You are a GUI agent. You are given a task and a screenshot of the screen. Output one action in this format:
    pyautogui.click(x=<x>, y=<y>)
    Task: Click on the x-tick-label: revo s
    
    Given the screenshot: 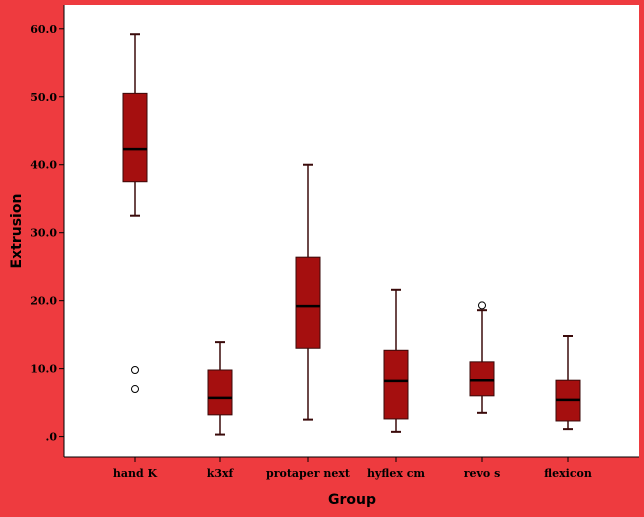 What is the action you would take?
    pyautogui.click(x=482, y=473)
    